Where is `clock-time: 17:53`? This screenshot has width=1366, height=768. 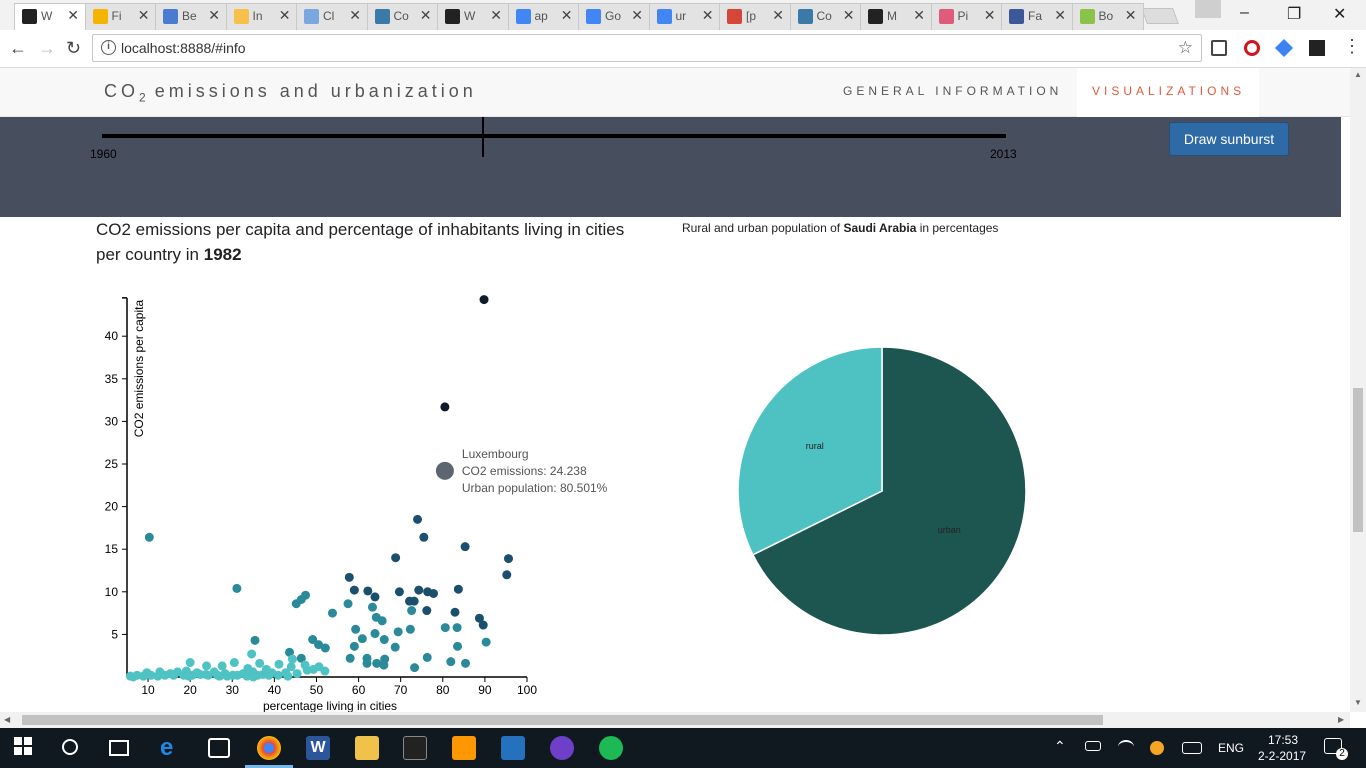
clock-time: 17:53 is located at coordinates (1283, 740).